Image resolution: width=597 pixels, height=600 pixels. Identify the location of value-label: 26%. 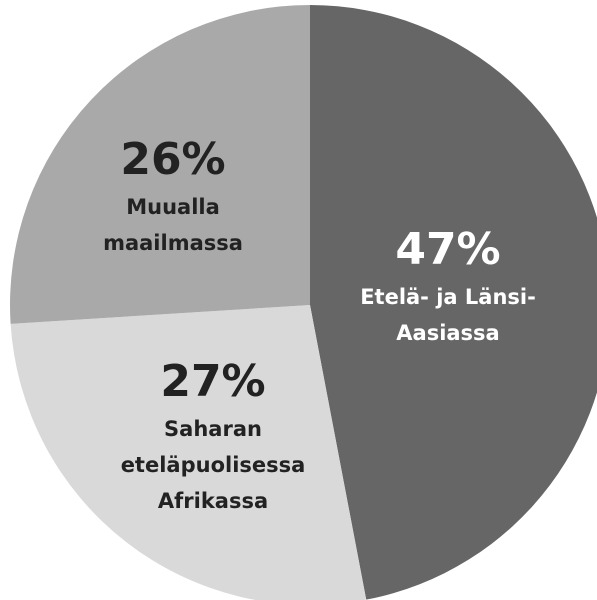
(172, 159).